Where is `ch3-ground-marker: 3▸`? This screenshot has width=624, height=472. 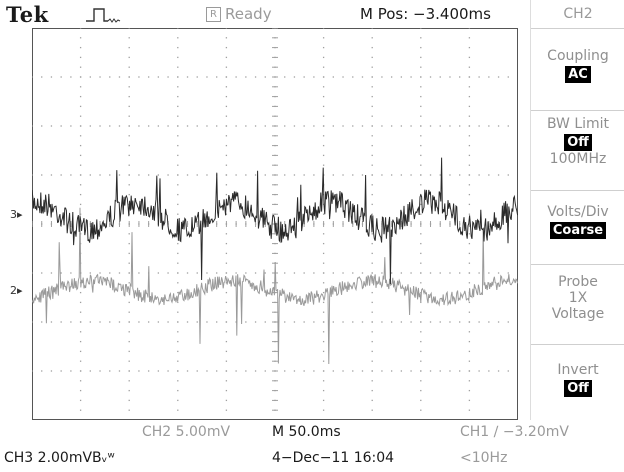 ch3-ground-marker: 3▸ is located at coordinates (16, 214).